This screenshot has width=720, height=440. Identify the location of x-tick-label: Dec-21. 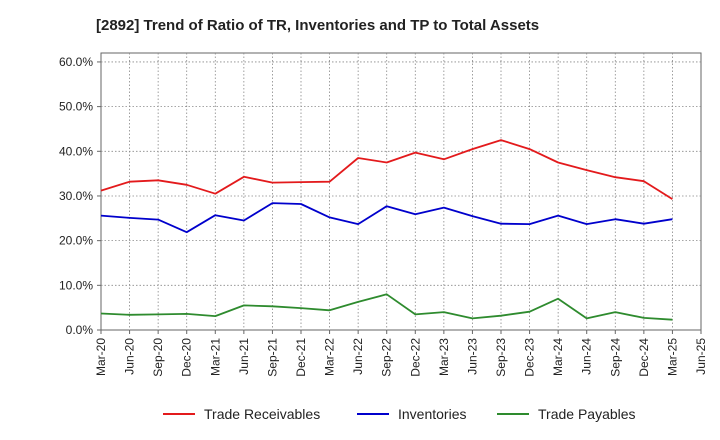
(301, 357).